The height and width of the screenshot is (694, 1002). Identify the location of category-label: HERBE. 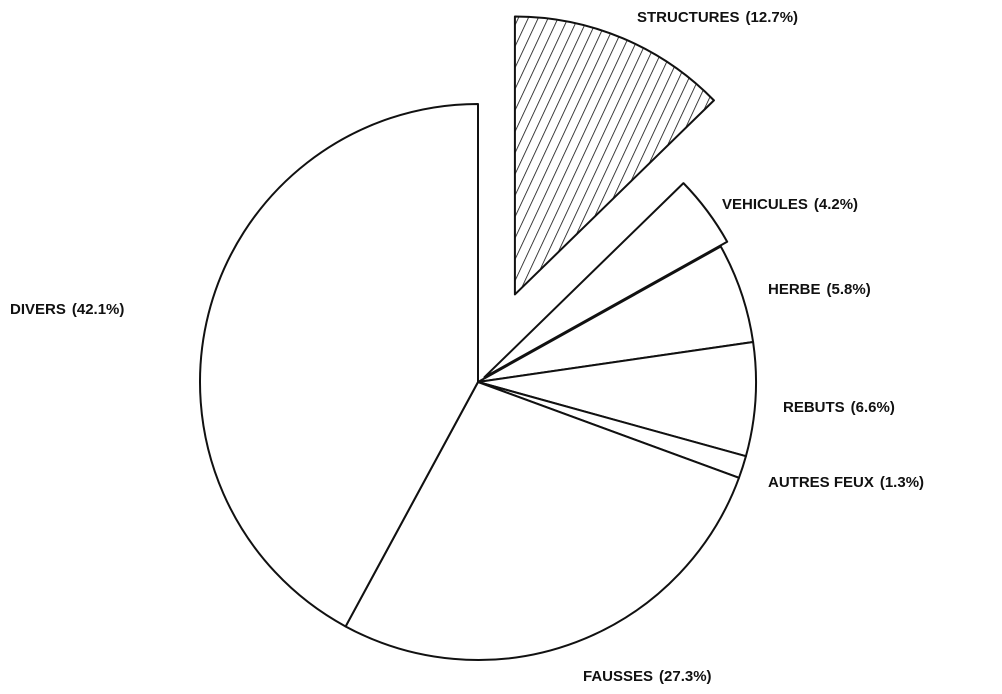
(794, 289).